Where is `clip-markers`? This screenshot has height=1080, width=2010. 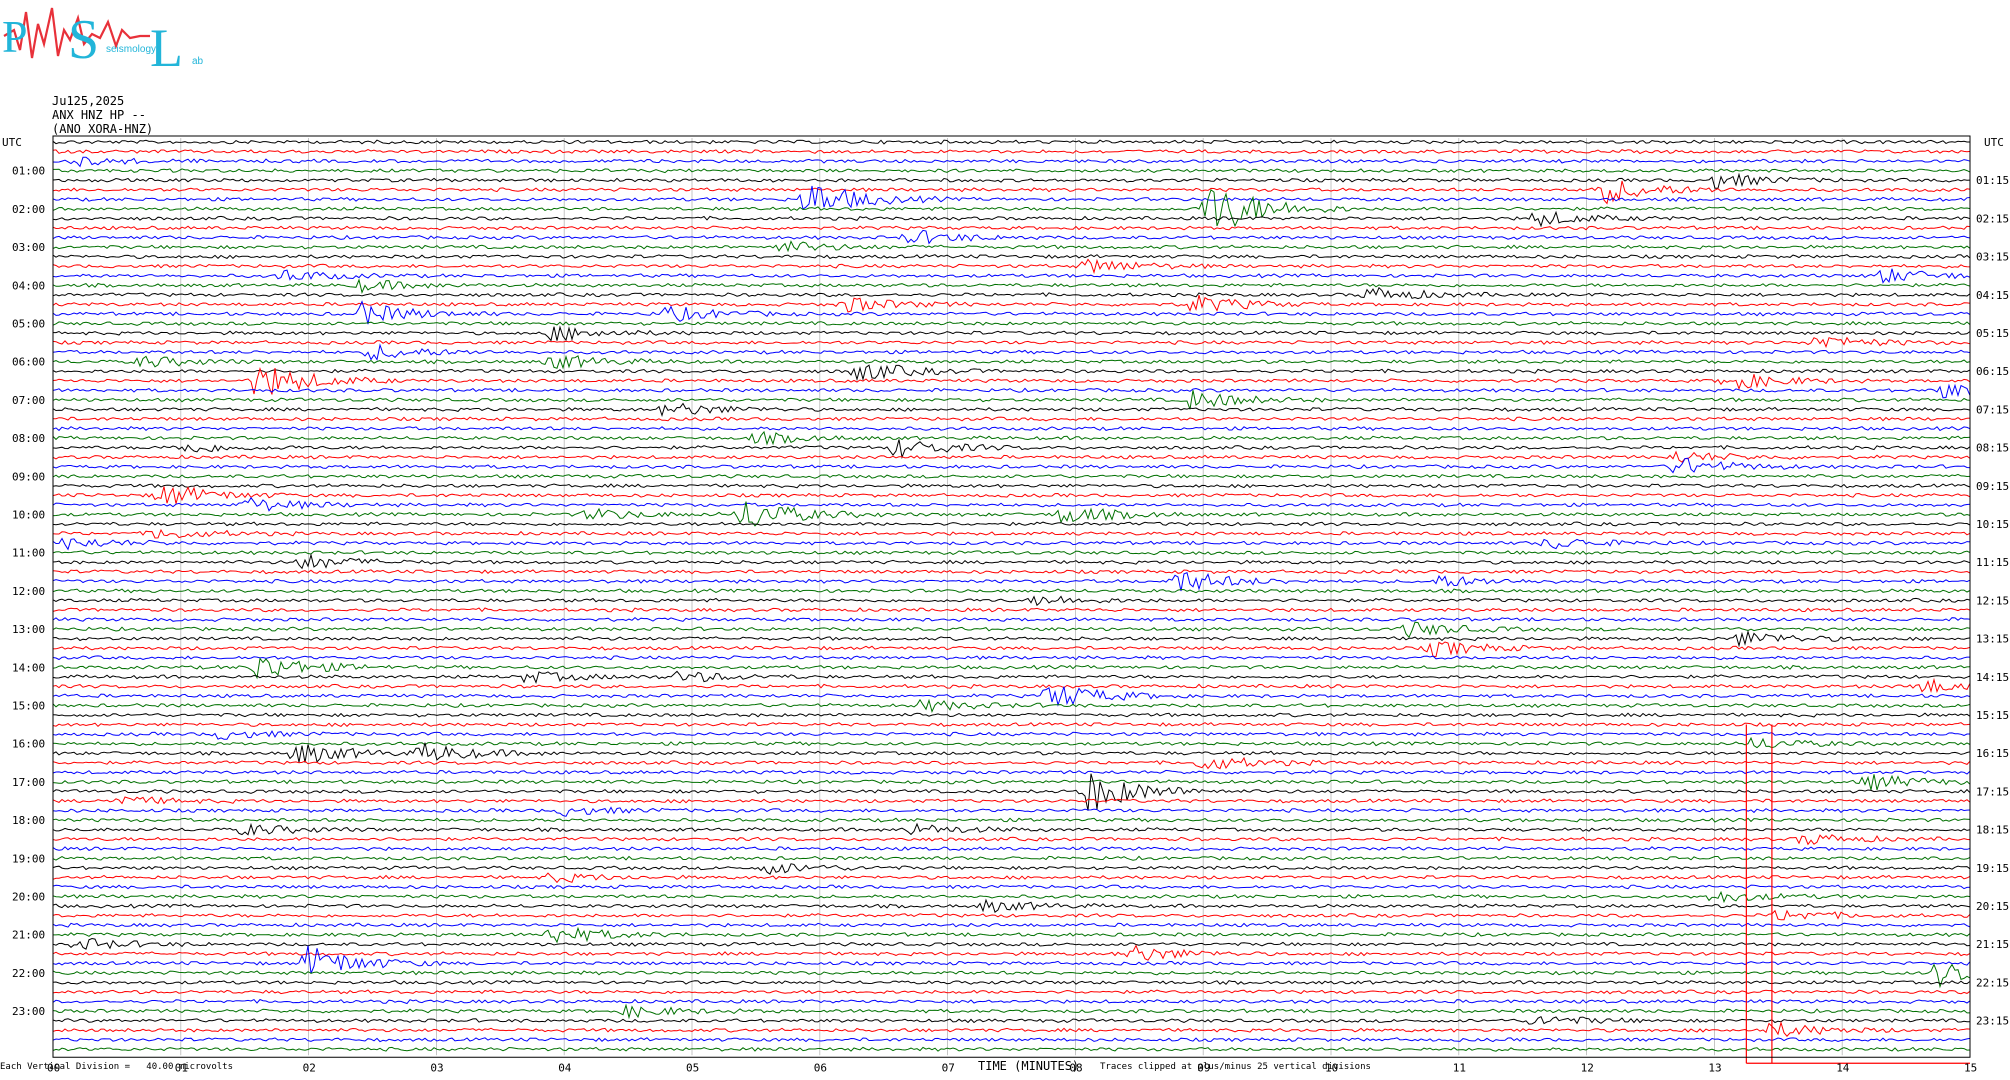 clip-markers is located at coordinates (1857, 894).